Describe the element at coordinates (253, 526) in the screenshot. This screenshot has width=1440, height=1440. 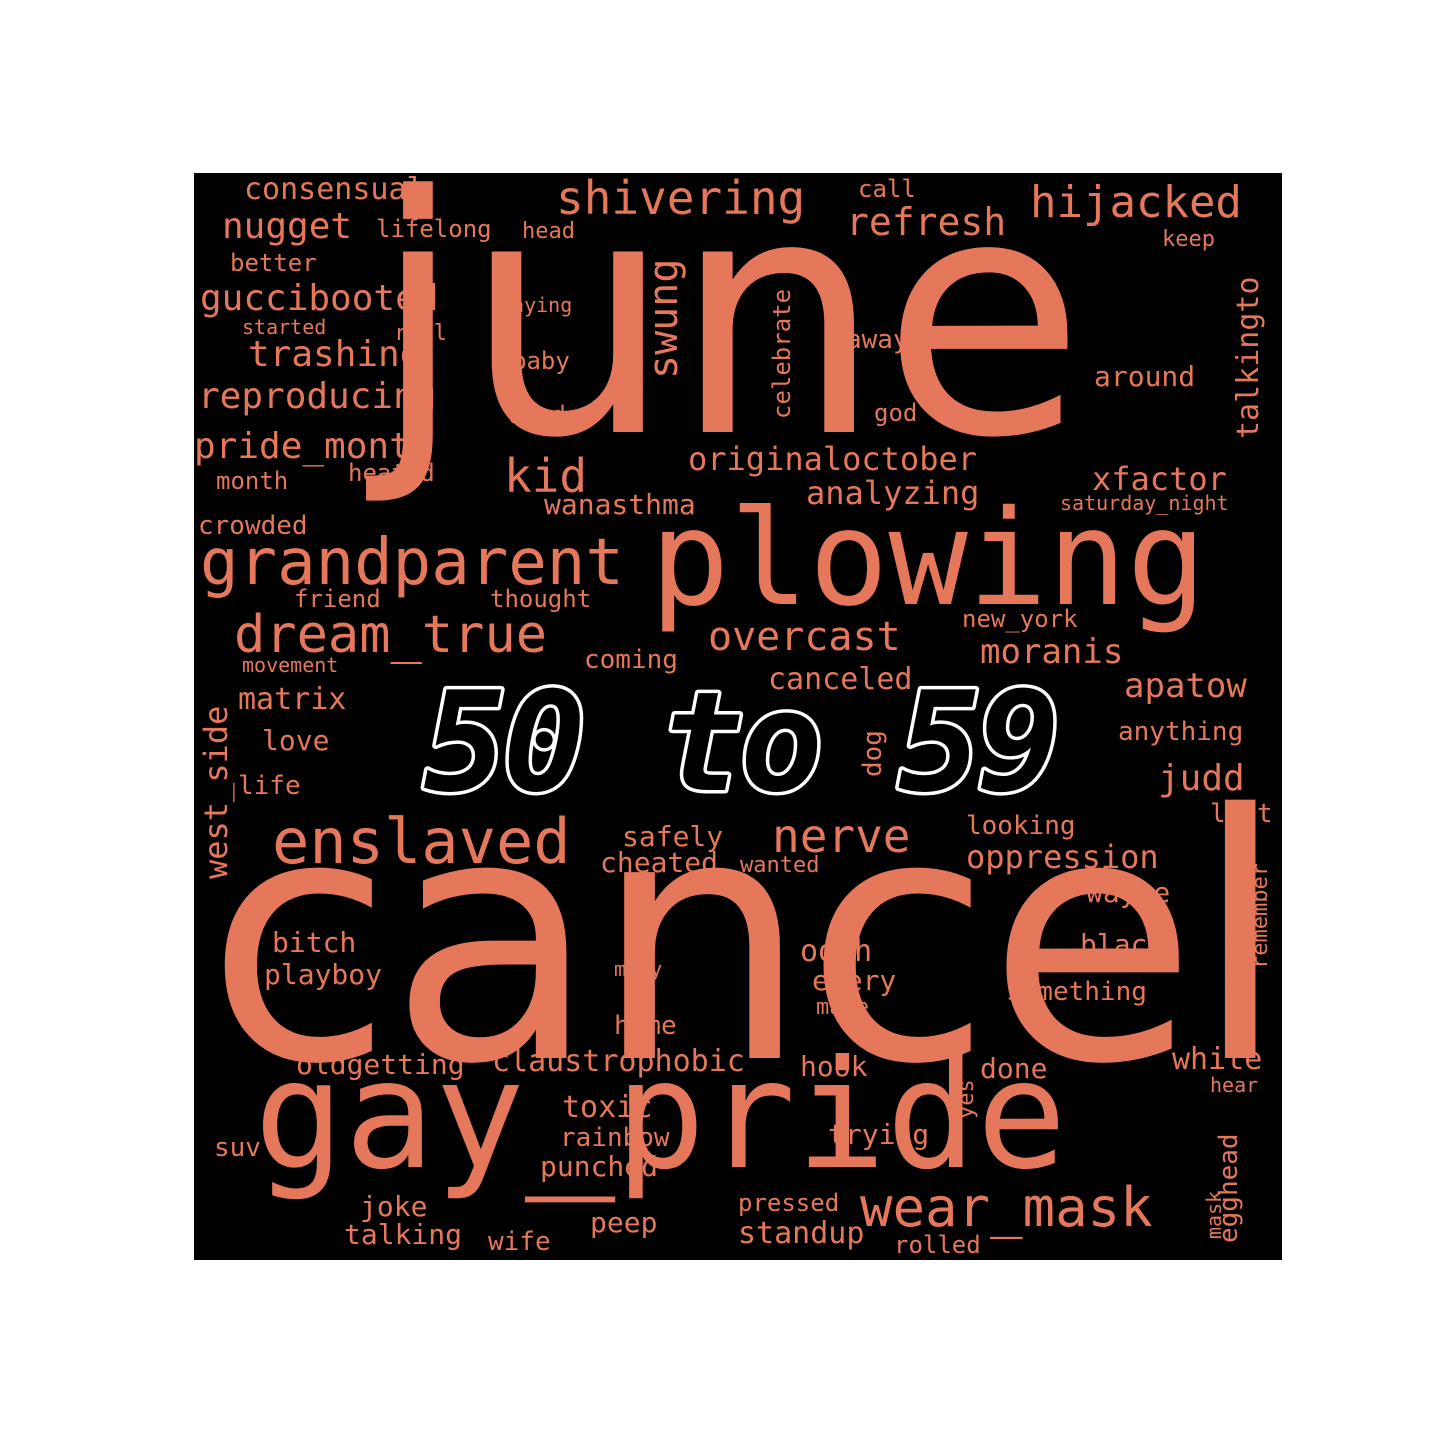
I see `word-crowded: crowded` at that location.